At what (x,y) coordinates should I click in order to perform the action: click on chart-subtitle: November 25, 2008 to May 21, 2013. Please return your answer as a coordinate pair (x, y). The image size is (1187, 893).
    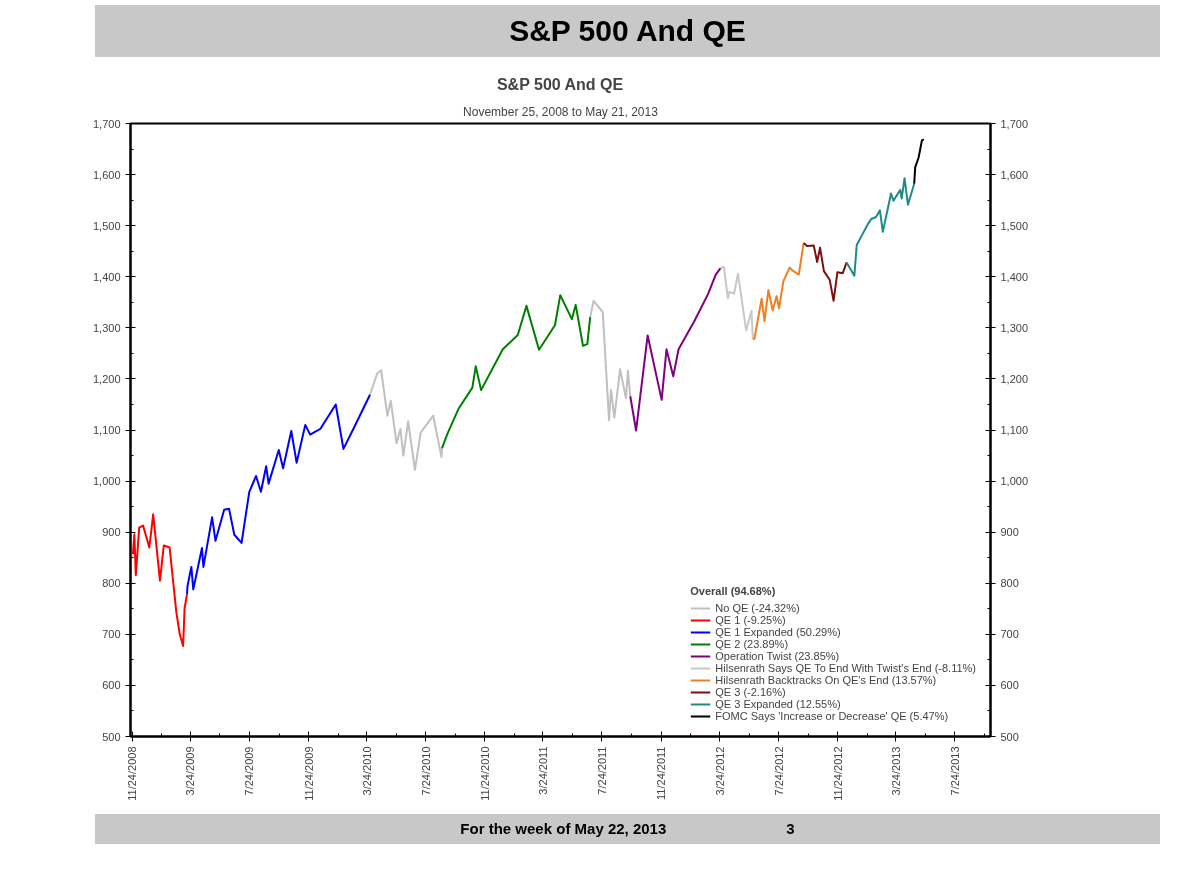
    Looking at the image, I should click on (561, 111).